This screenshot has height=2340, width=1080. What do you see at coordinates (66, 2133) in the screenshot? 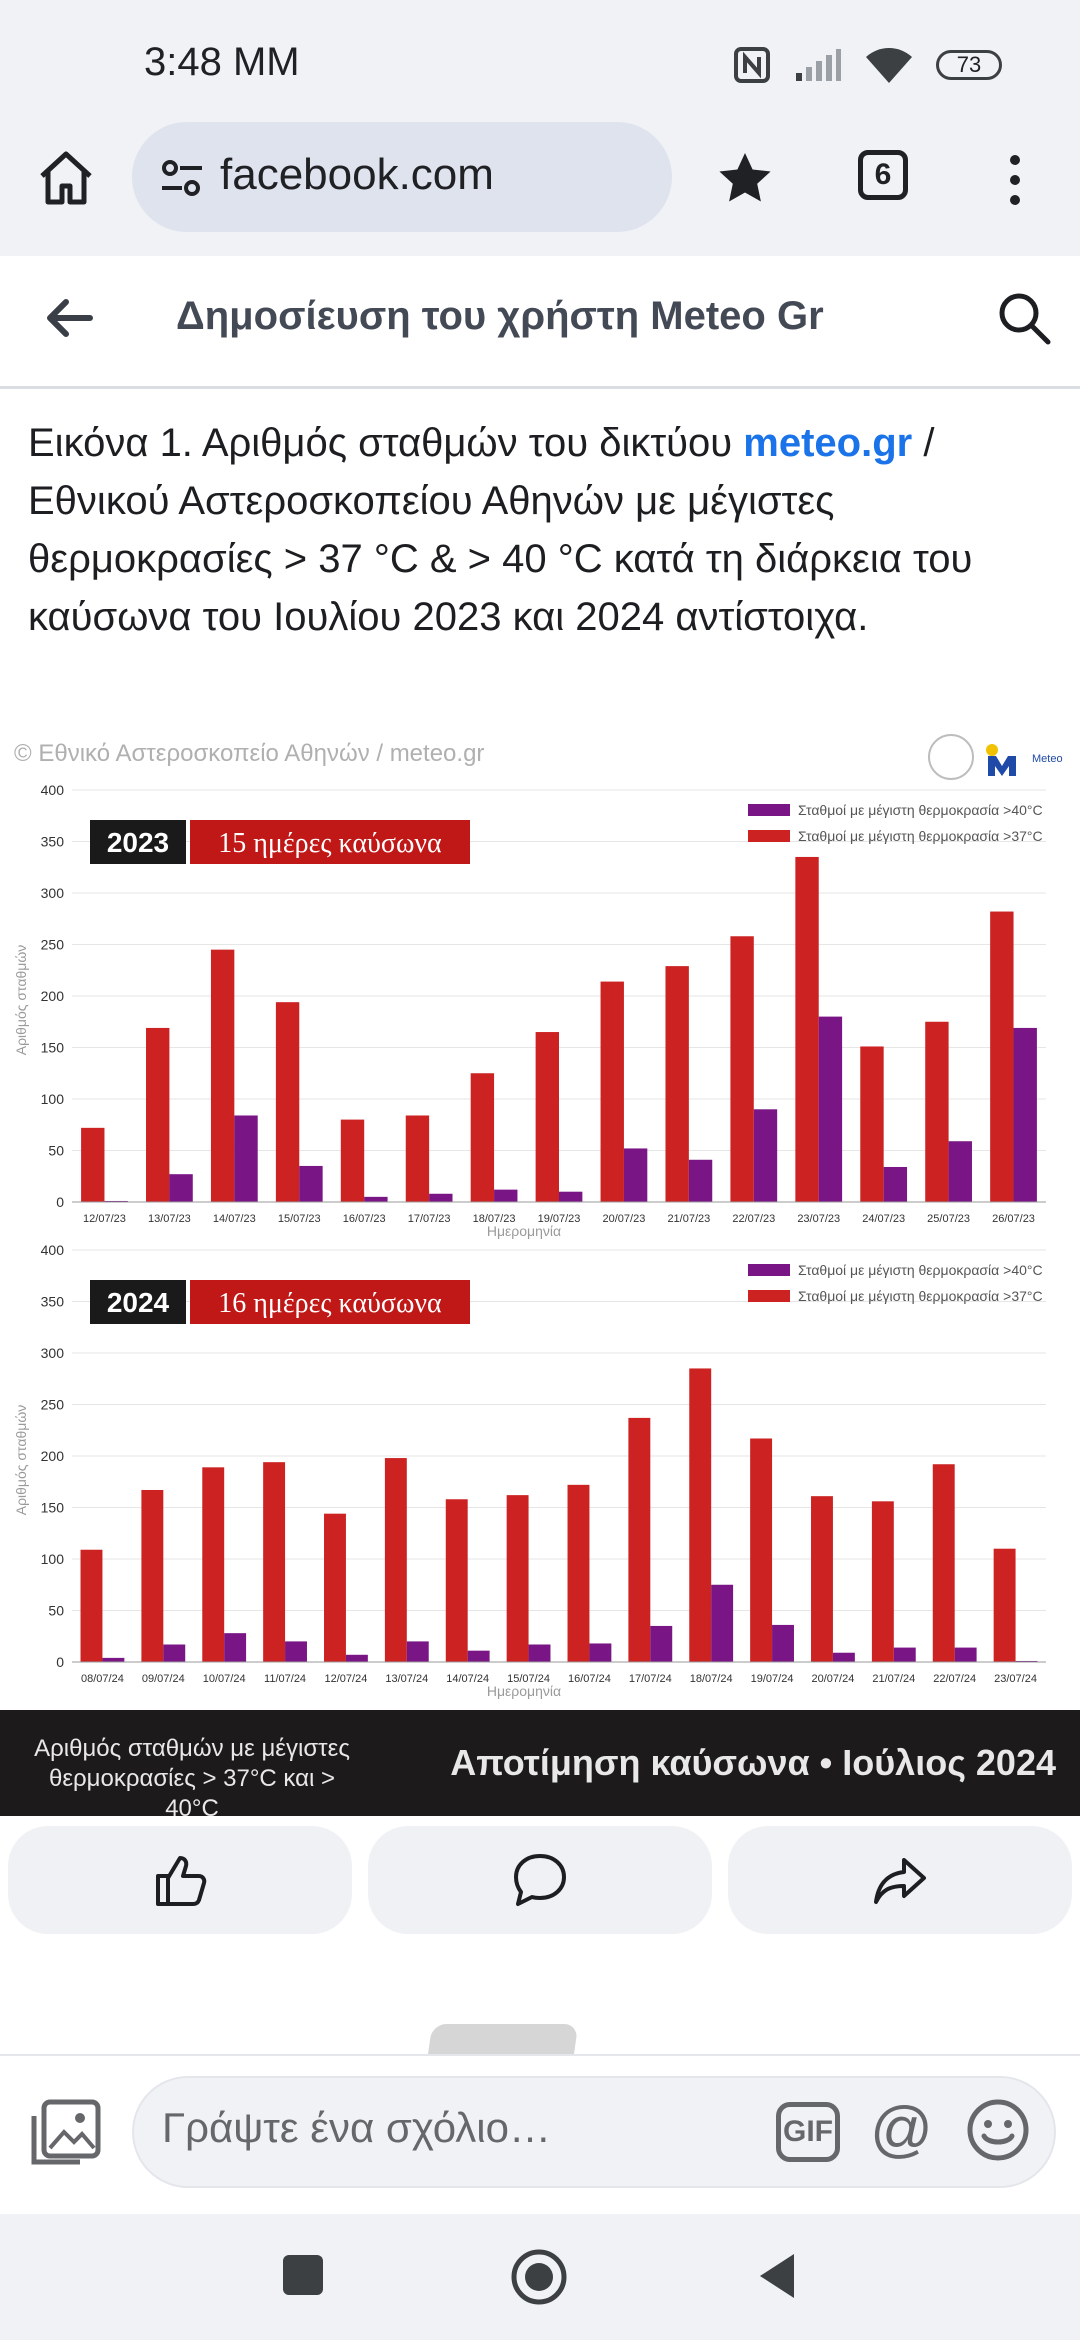
I see `photo-icon` at bounding box center [66, 2133].